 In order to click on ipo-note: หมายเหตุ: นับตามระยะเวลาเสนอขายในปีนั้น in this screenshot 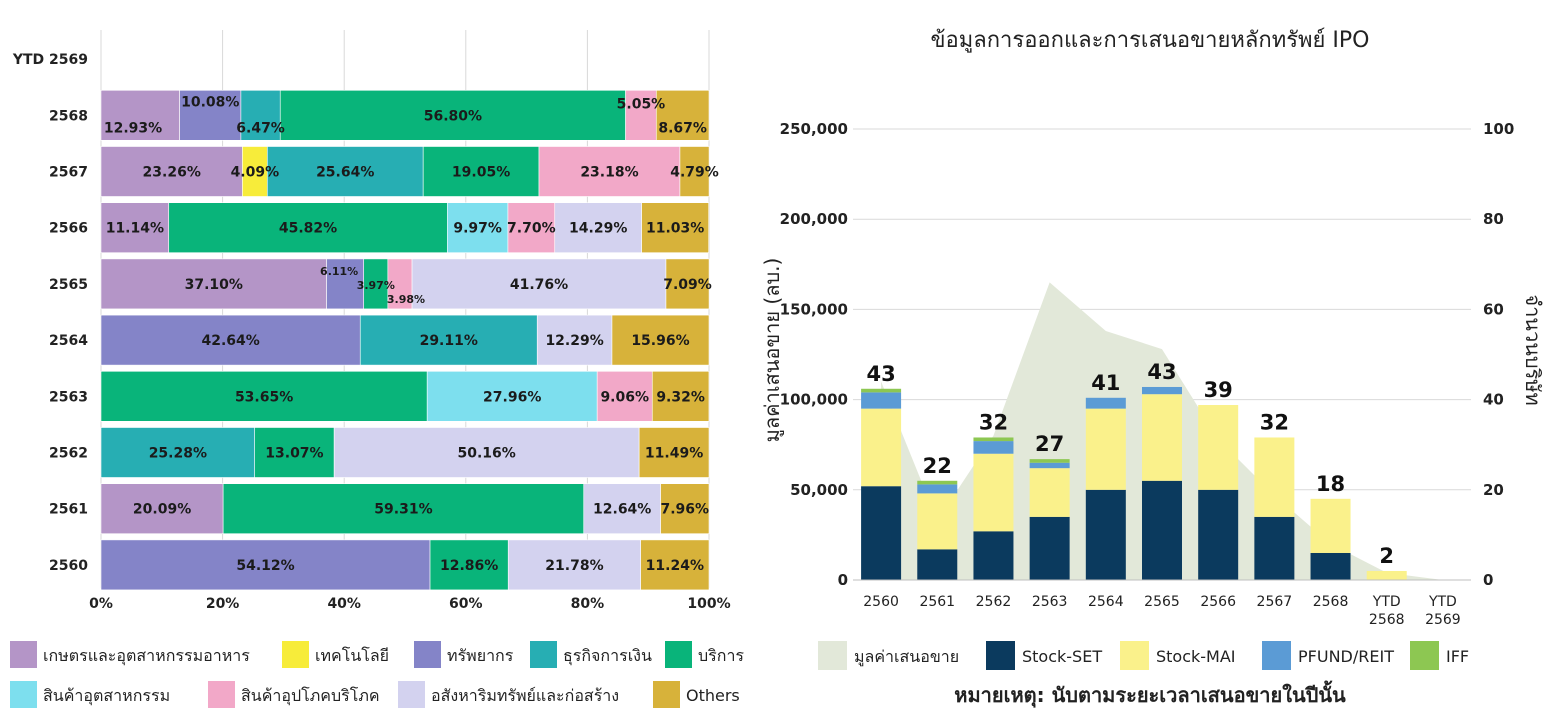, I will do `click(1150, 694)`.